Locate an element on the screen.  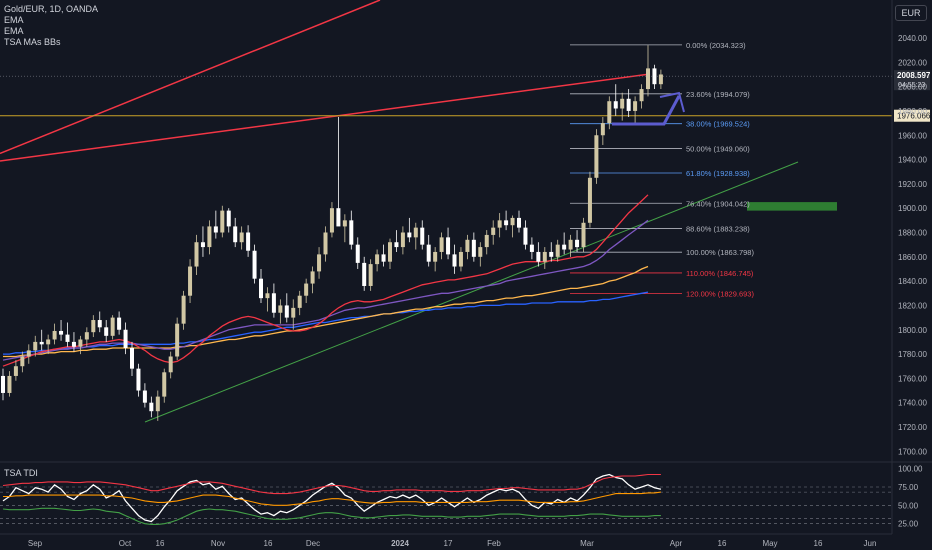
ema-orange-line is located at coordinates (326, 311).